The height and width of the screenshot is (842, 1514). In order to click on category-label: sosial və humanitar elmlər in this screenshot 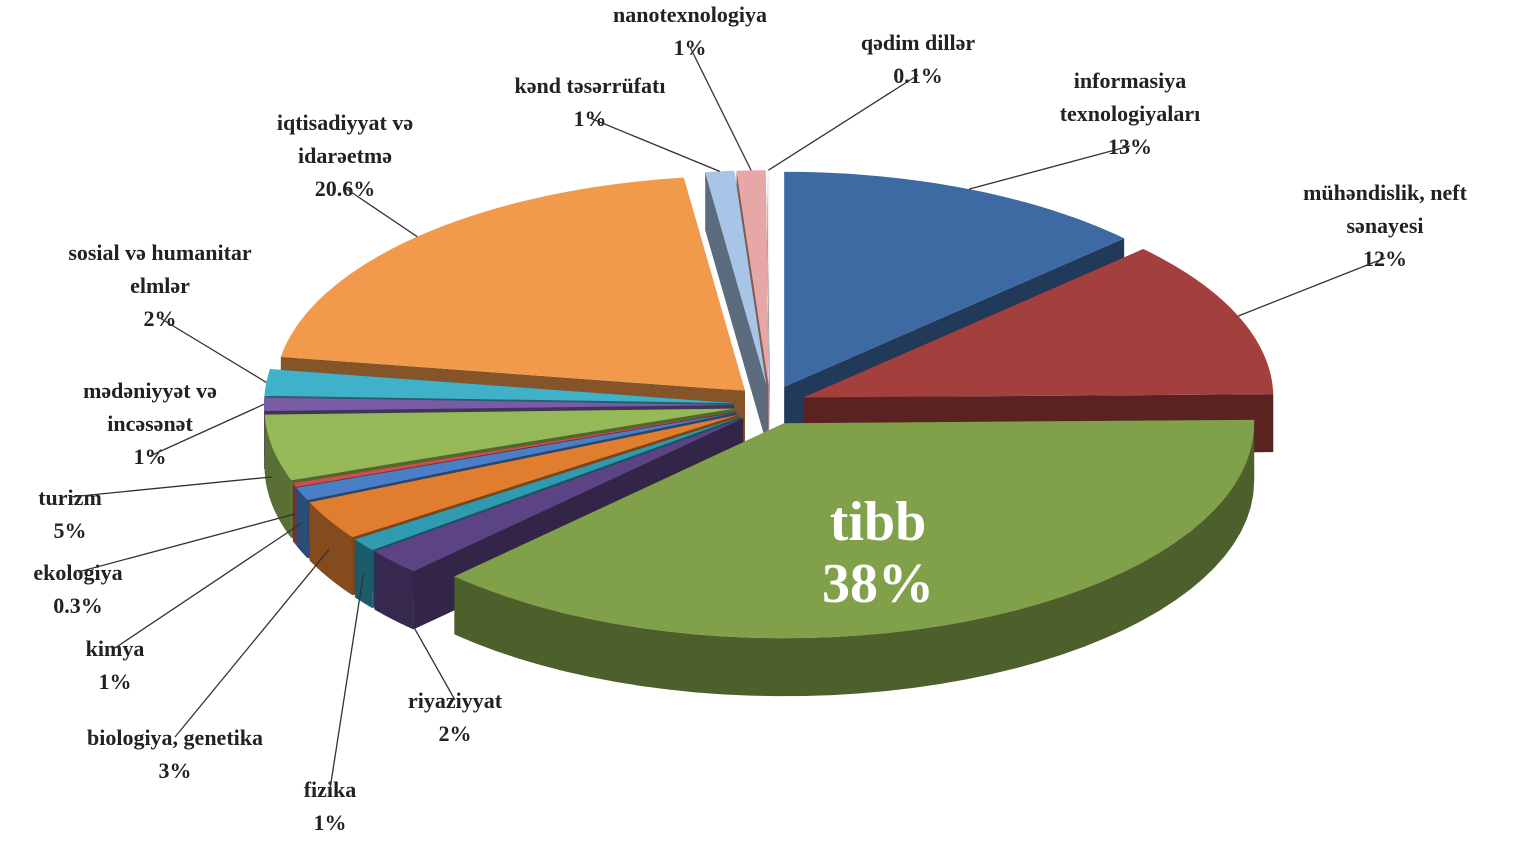, I will do `click(160, 269)`.